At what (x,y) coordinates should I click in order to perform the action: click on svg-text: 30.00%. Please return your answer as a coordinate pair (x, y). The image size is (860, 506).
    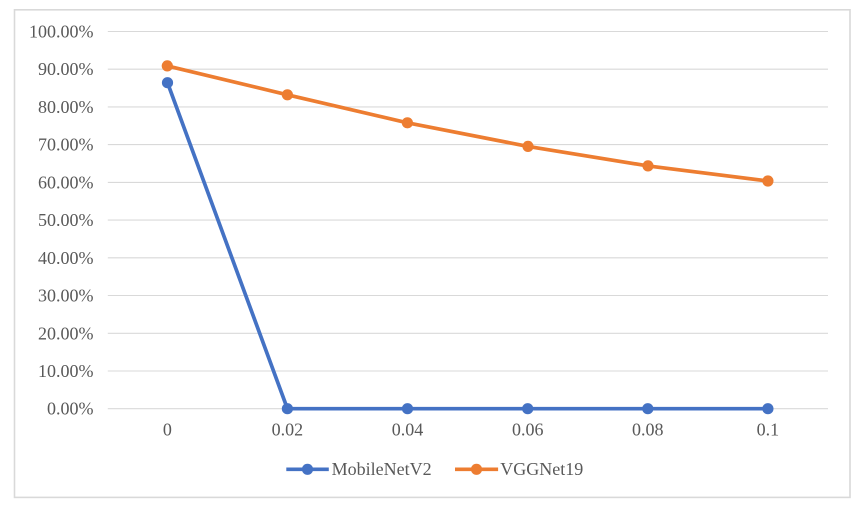
    Looking at the image, I should click on (66, 296).